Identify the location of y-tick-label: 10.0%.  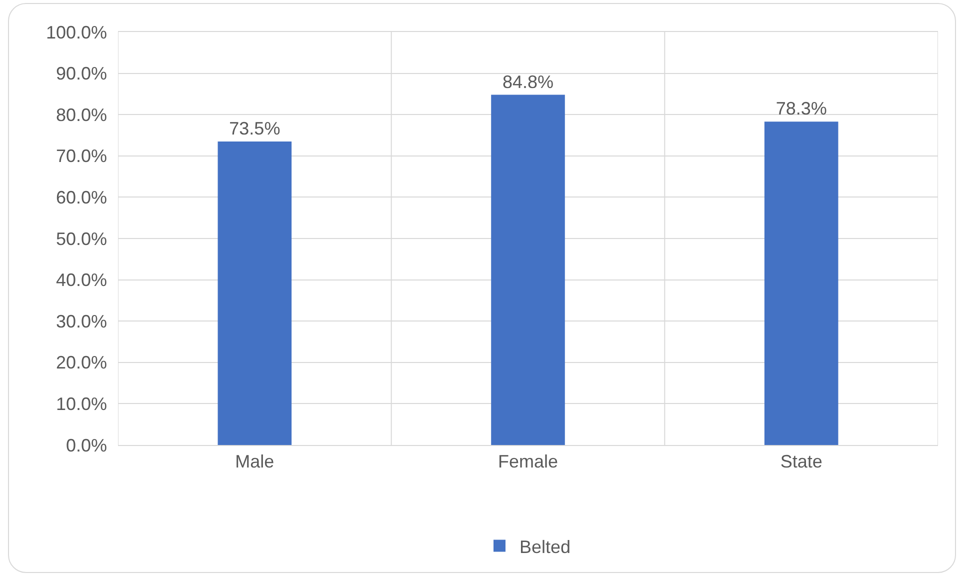
(81, 404).